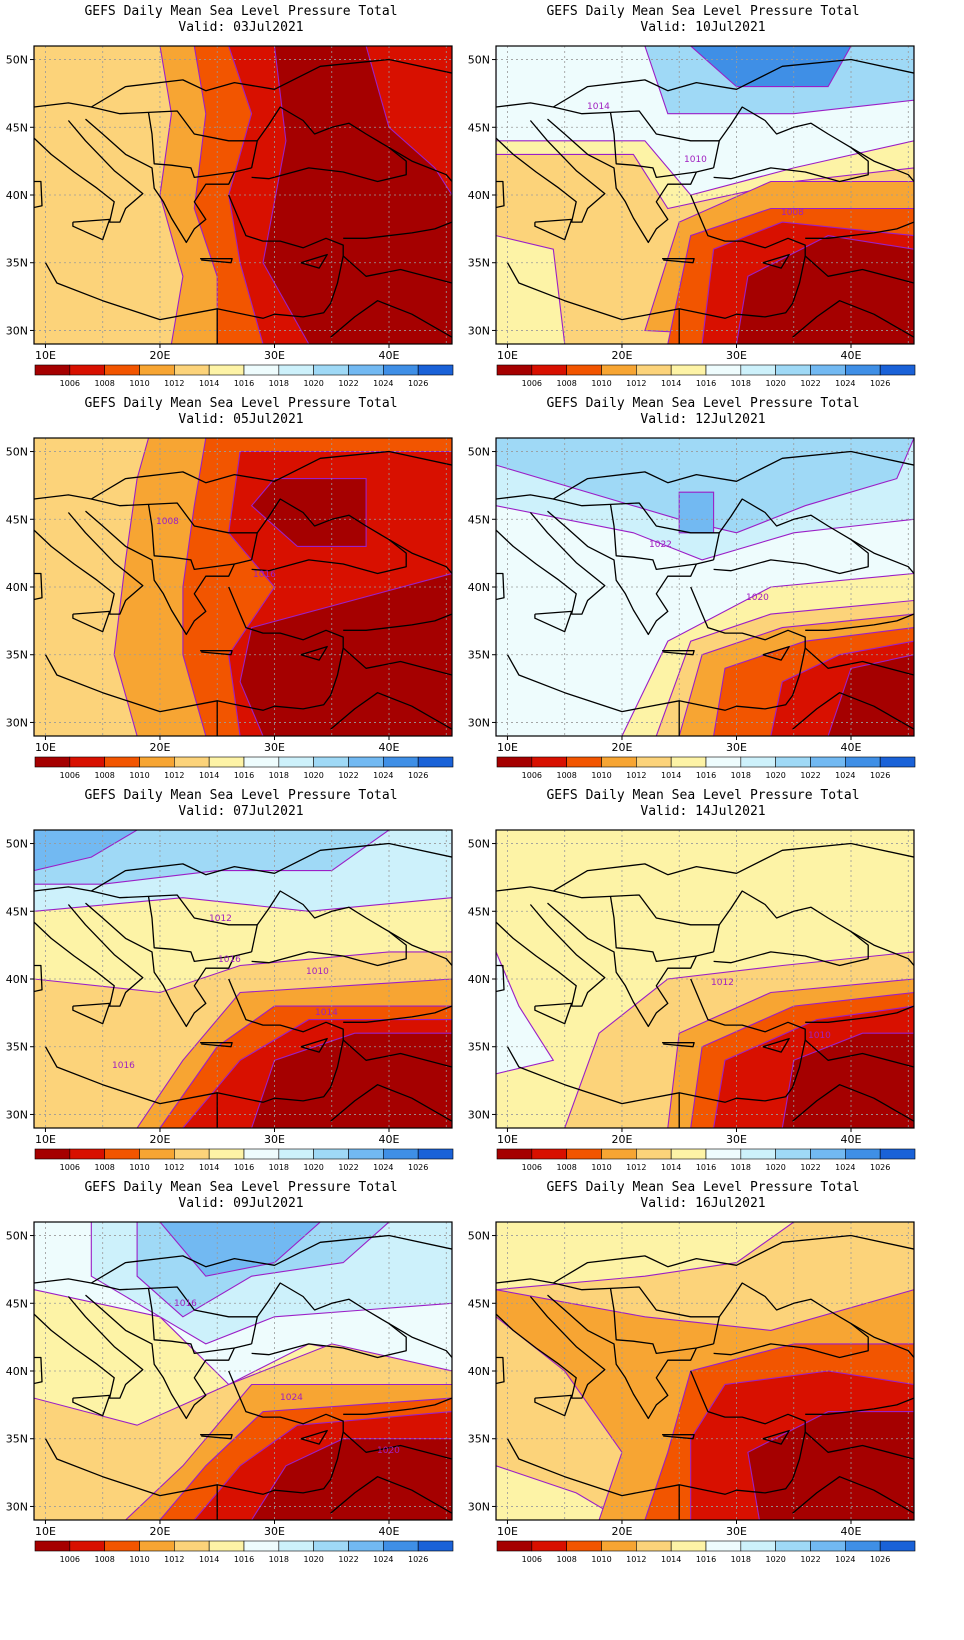 Image resolution: width=964 pixels, height=1640 pixels. I want to click on map-frame: 1022 1020 50N 45N 40N 35N 30N 10E 20E 30E 40E, so click(691, 595).